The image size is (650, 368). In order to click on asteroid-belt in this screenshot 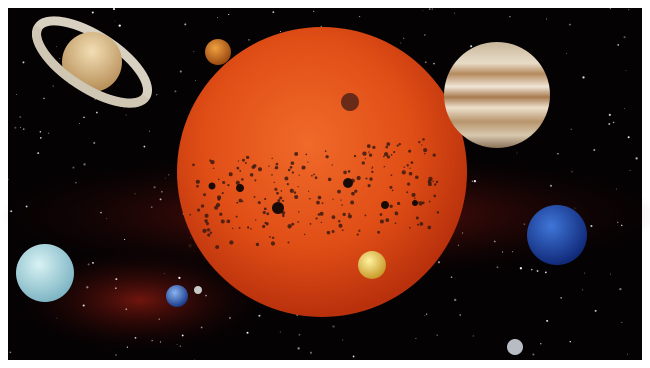, I will do `click(314, 195)`.